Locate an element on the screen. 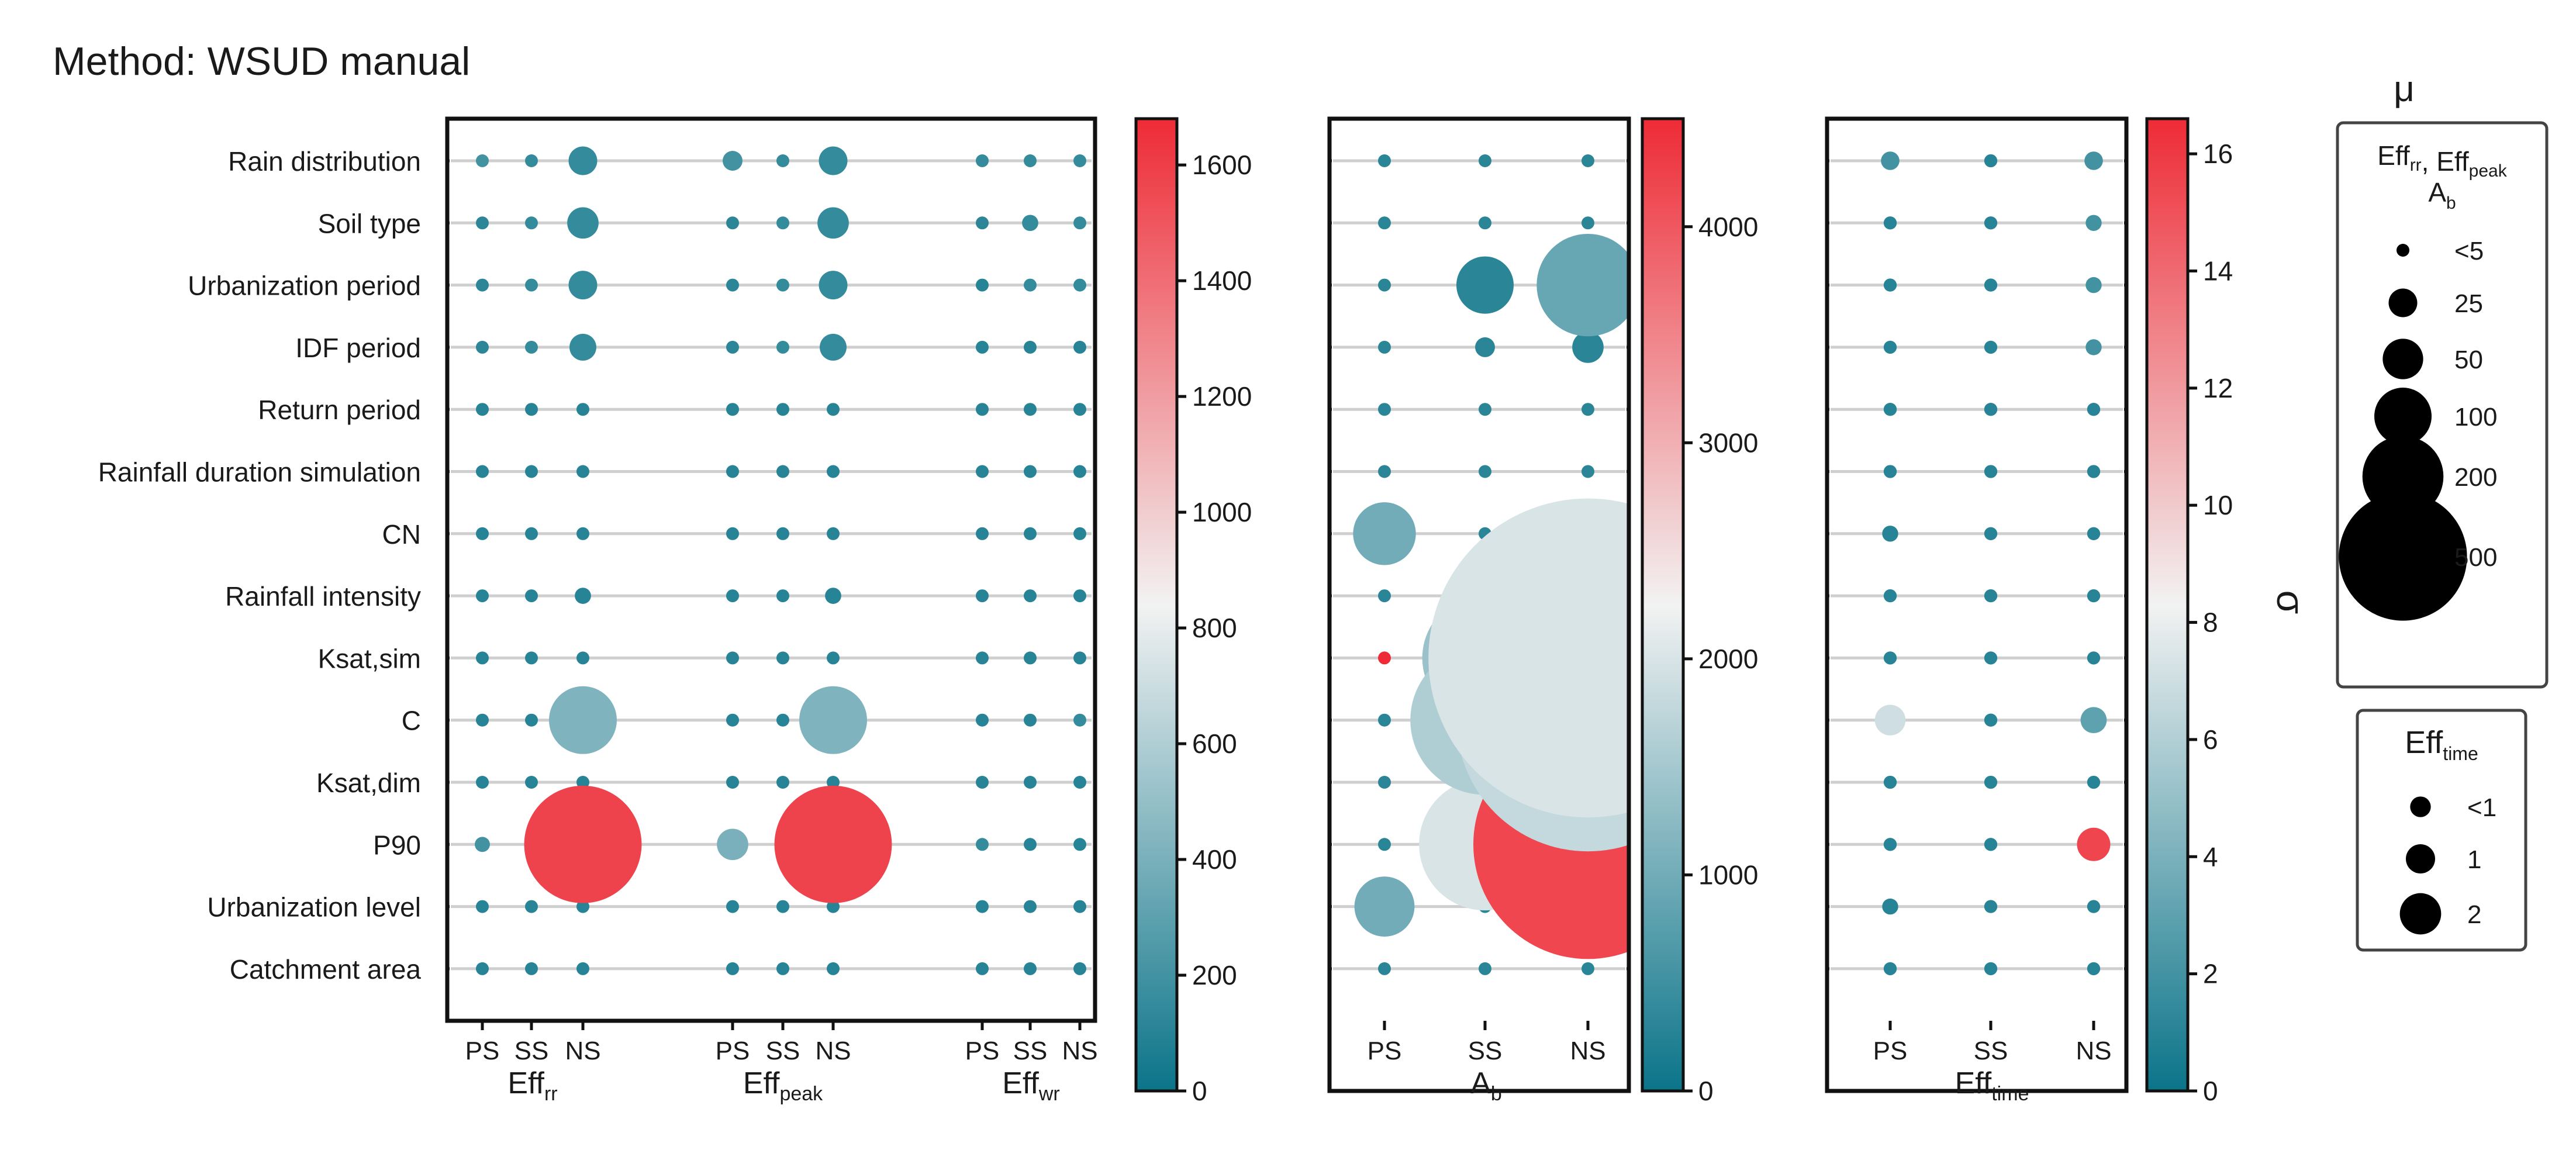  legend-label: 50 is located at coordinates (2468, 360).